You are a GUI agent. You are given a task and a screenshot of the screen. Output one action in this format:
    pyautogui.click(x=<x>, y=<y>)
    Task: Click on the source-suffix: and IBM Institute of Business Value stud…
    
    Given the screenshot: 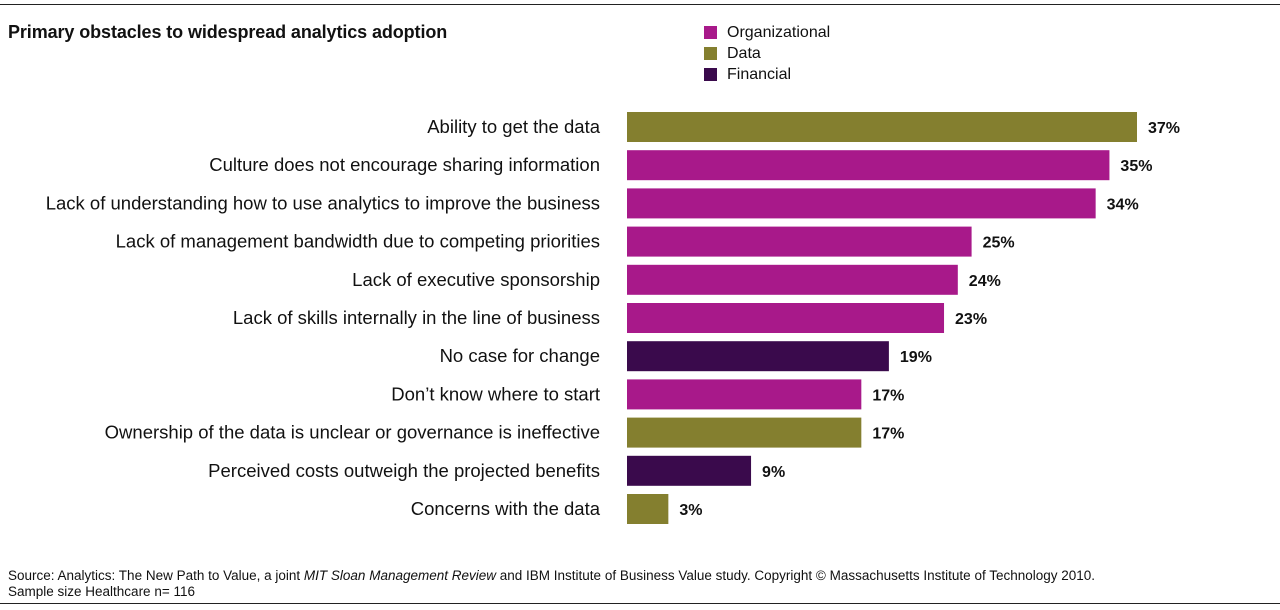 What is the action you would take?
    pyautogui.click(x=796, y=575)
    